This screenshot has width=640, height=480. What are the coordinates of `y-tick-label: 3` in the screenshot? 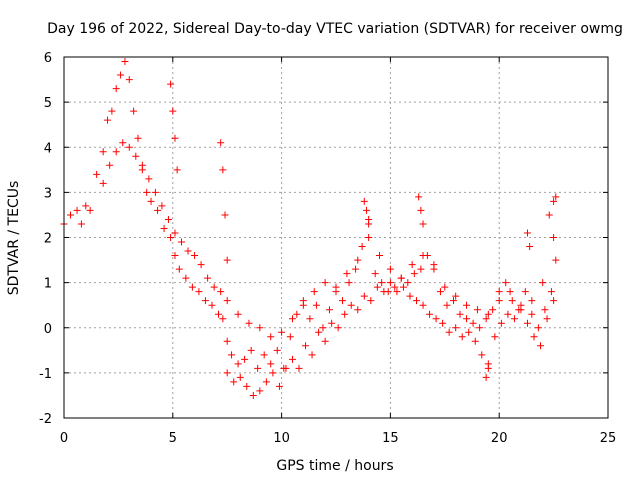 It's located at (48, 193).